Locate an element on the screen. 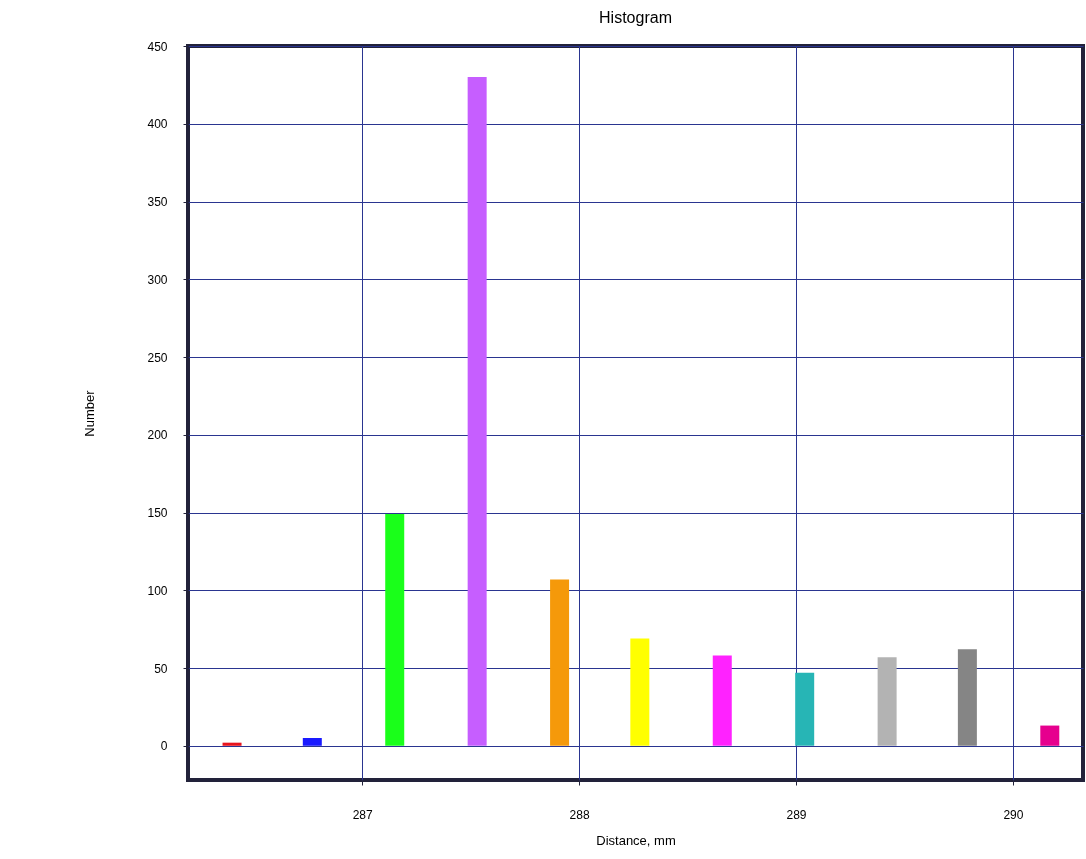 The height and width of the screenshot is (859, 1086). x-tick-label: 290 is located at coordinates (1013, 814).